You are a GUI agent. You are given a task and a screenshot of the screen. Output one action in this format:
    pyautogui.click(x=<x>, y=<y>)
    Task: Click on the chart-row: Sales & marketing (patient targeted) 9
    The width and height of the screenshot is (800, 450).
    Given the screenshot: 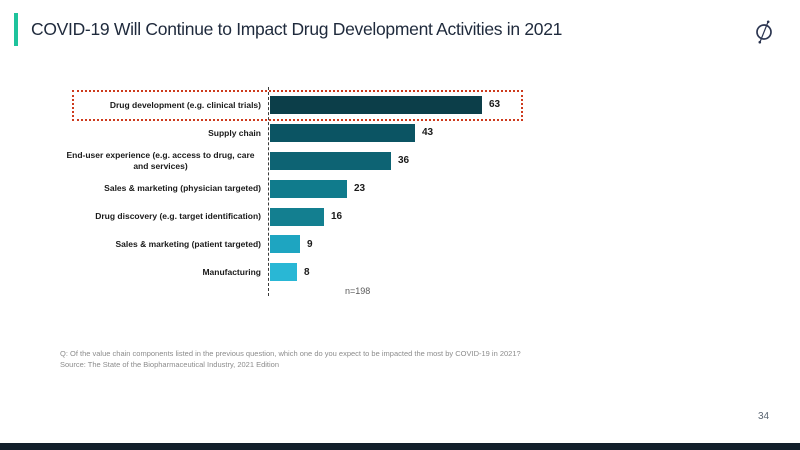 What is the action you would take?
    pyautogui.click(x=300, y=244)
    